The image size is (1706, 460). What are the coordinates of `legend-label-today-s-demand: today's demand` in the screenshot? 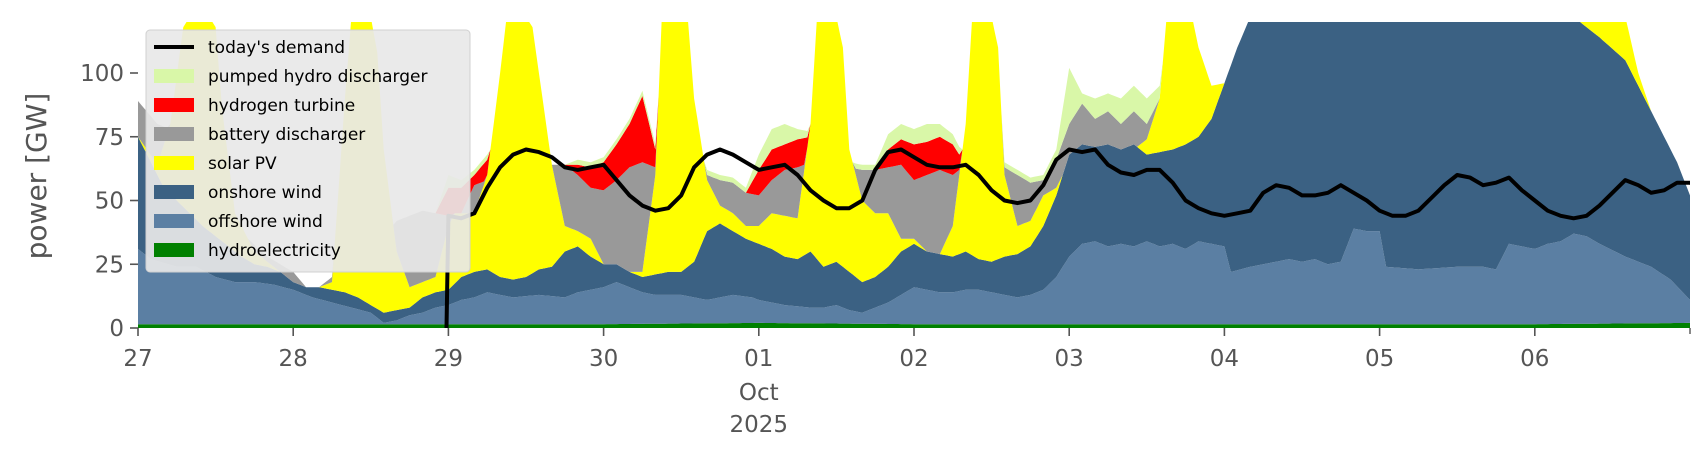 It's located at (276, 48).